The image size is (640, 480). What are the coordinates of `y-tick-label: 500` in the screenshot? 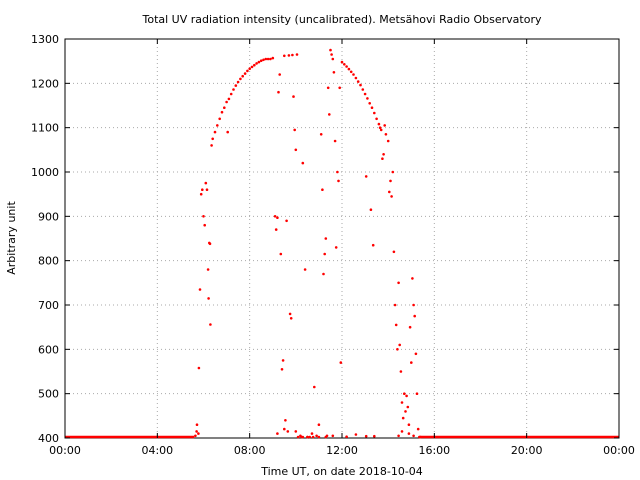 It's located at (48, 394).